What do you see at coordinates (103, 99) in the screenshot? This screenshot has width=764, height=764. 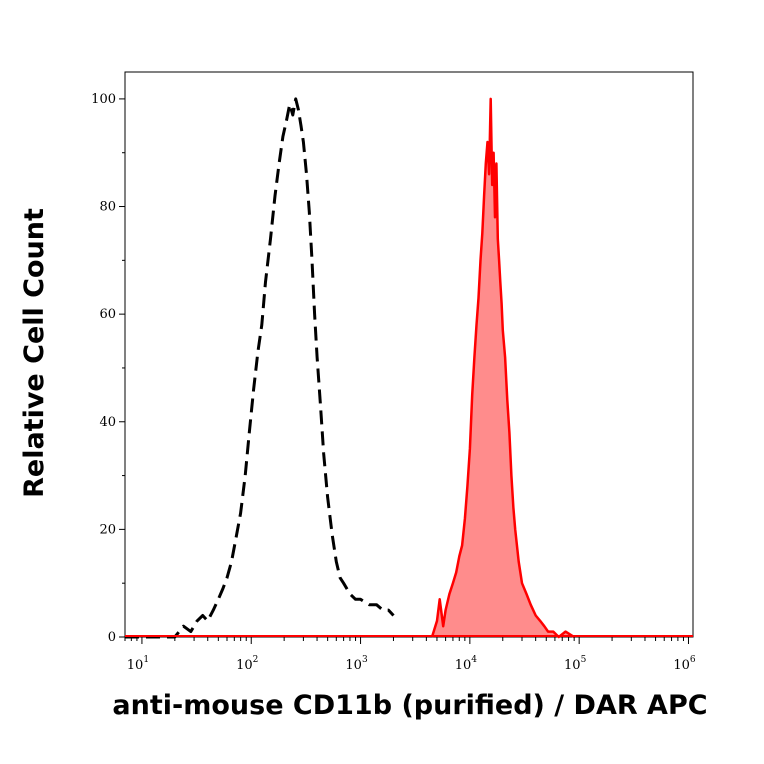 I see `y-tick-label: 100` at bounding box center [103, 99].